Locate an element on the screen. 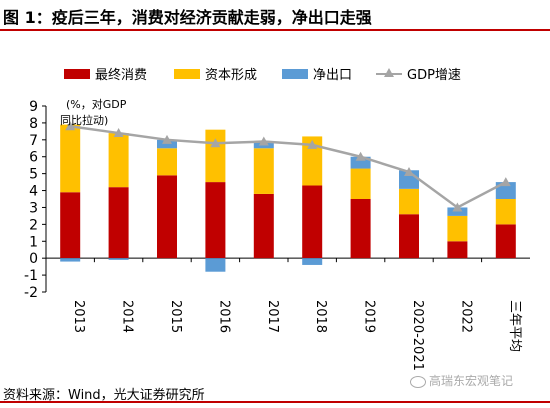 The width and height of the screenshot is (550, 408). y-tick-label: 3 is located at coordinates (33, 208).